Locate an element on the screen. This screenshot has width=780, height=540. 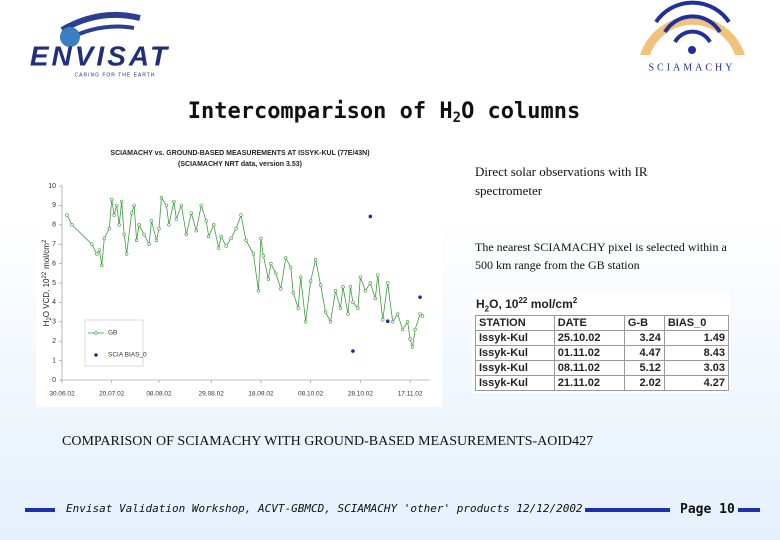
y-tick-label: 2 is located at coordinates (54, 341).